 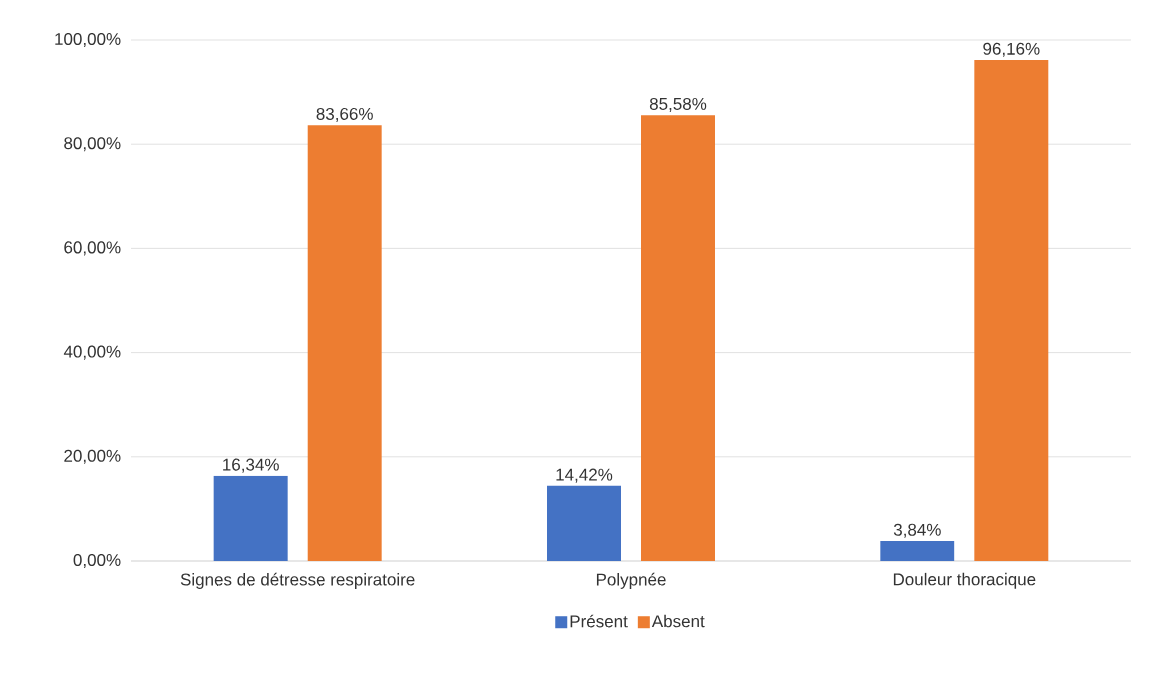 What do you see at coordinates (631, 580) in the screenshot?
I see `x-tick-label: Polypnée` at bounding box center [631, 580].